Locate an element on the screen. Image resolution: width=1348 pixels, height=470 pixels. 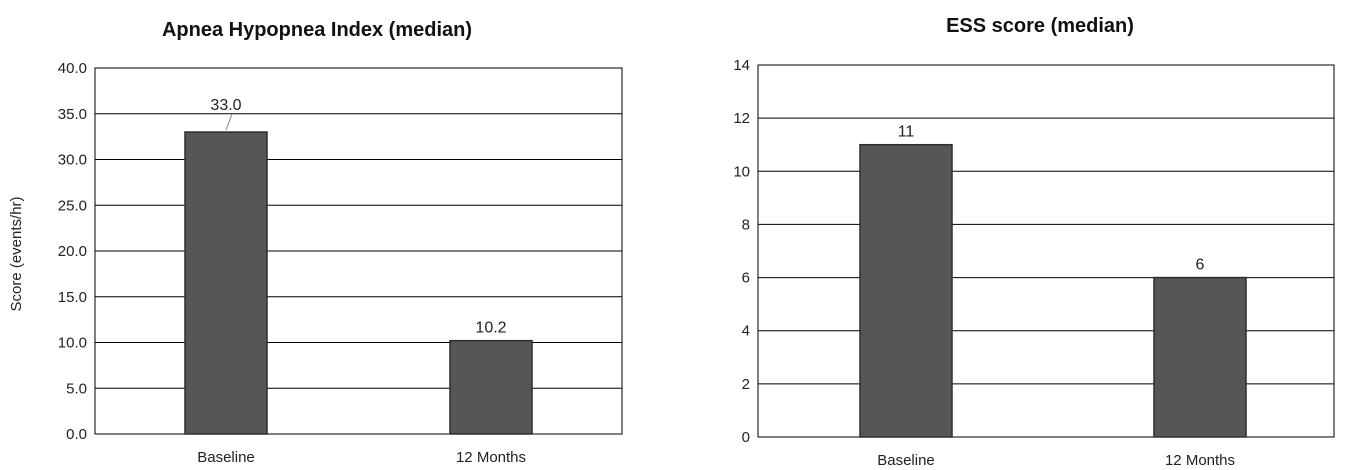
y-tick-label-ahi-5: 25.0 is located at coordinates (72, 205).